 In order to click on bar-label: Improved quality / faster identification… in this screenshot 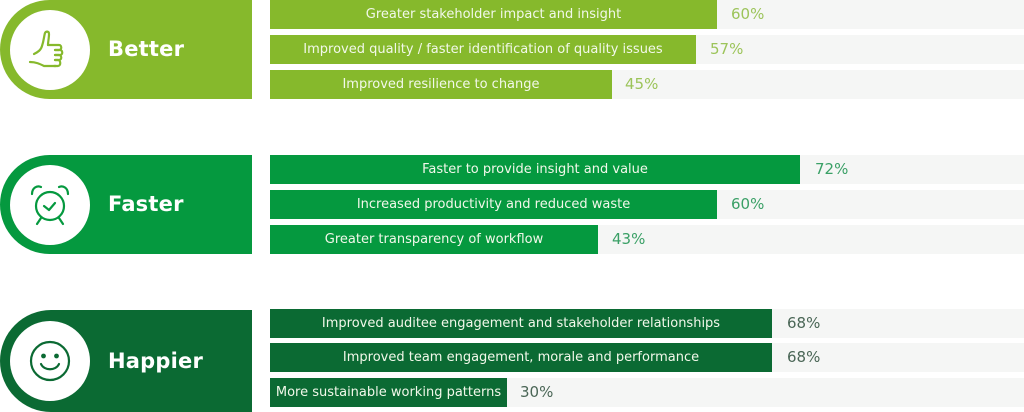, I will do `click(483, 49)`.